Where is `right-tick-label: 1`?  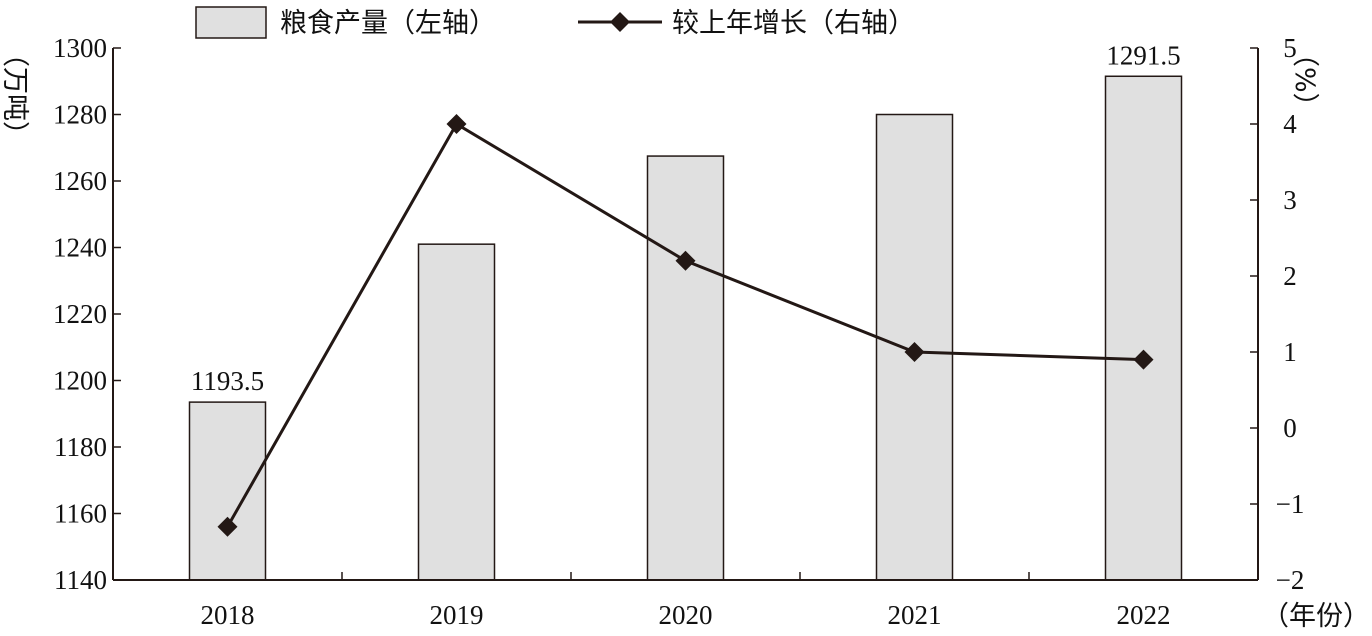
right-tick-label: 1 is located at coordinates (1290, 352).